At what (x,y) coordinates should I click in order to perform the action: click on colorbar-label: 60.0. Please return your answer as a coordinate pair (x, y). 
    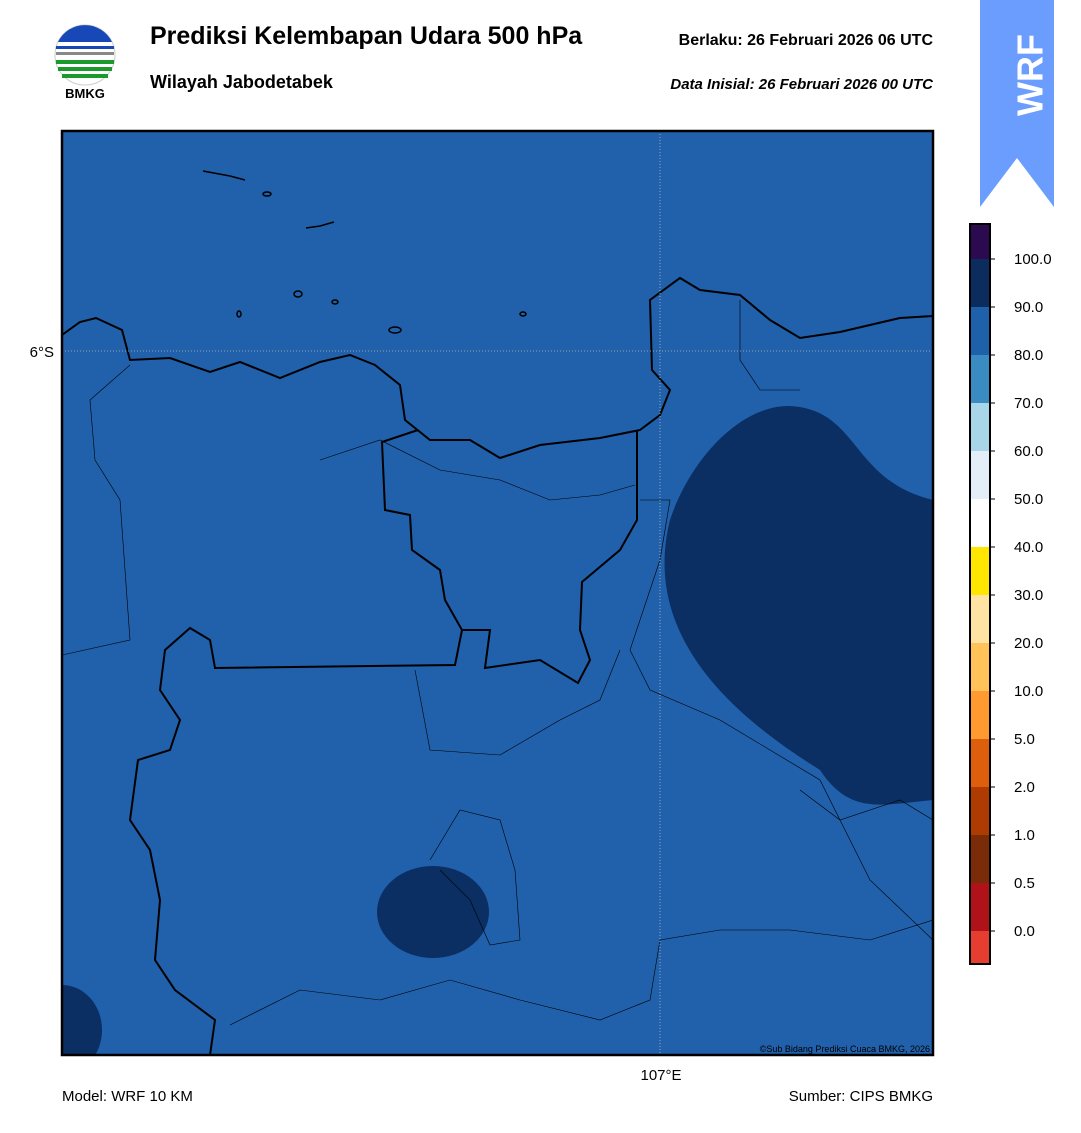
    Looking at the image, I should click on (1028, 451).